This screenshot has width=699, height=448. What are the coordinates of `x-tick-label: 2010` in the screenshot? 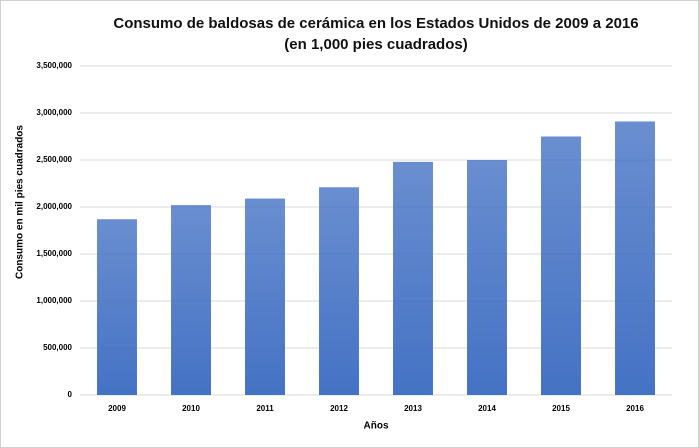 It's located at (191, 408).